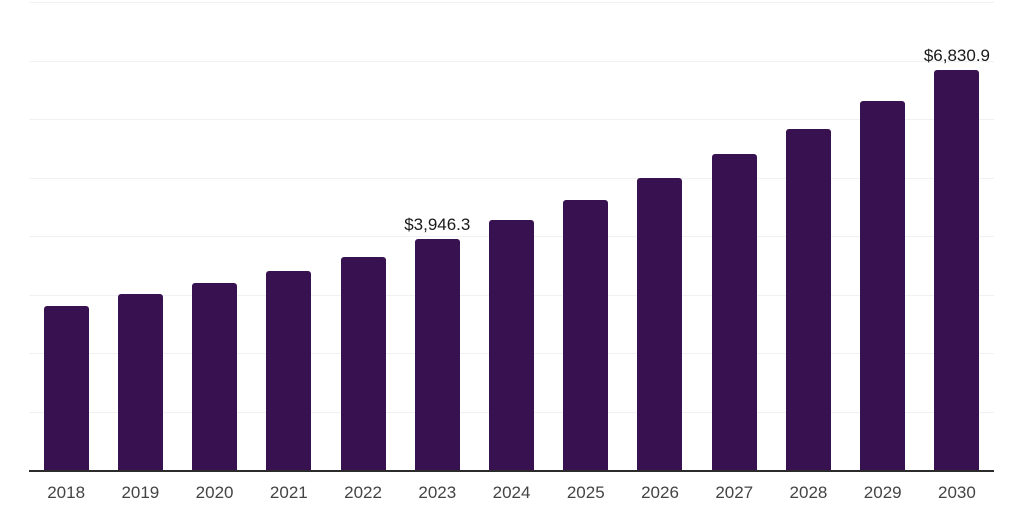  I want to click on x-axis-tick-label: 2018, so click(66, 492).